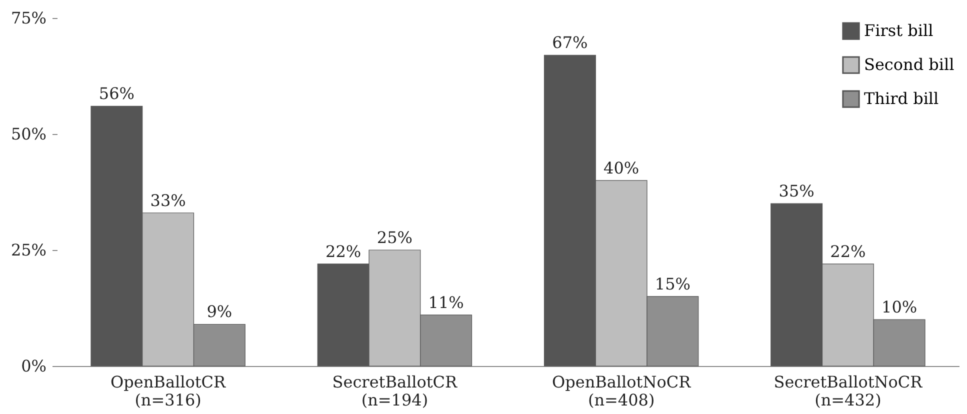 The image size is (967, 414). What do you see at coordinates (899, 30) in the screenshot?
I see `legend-label: First bill` at bounding box center [899, 30].